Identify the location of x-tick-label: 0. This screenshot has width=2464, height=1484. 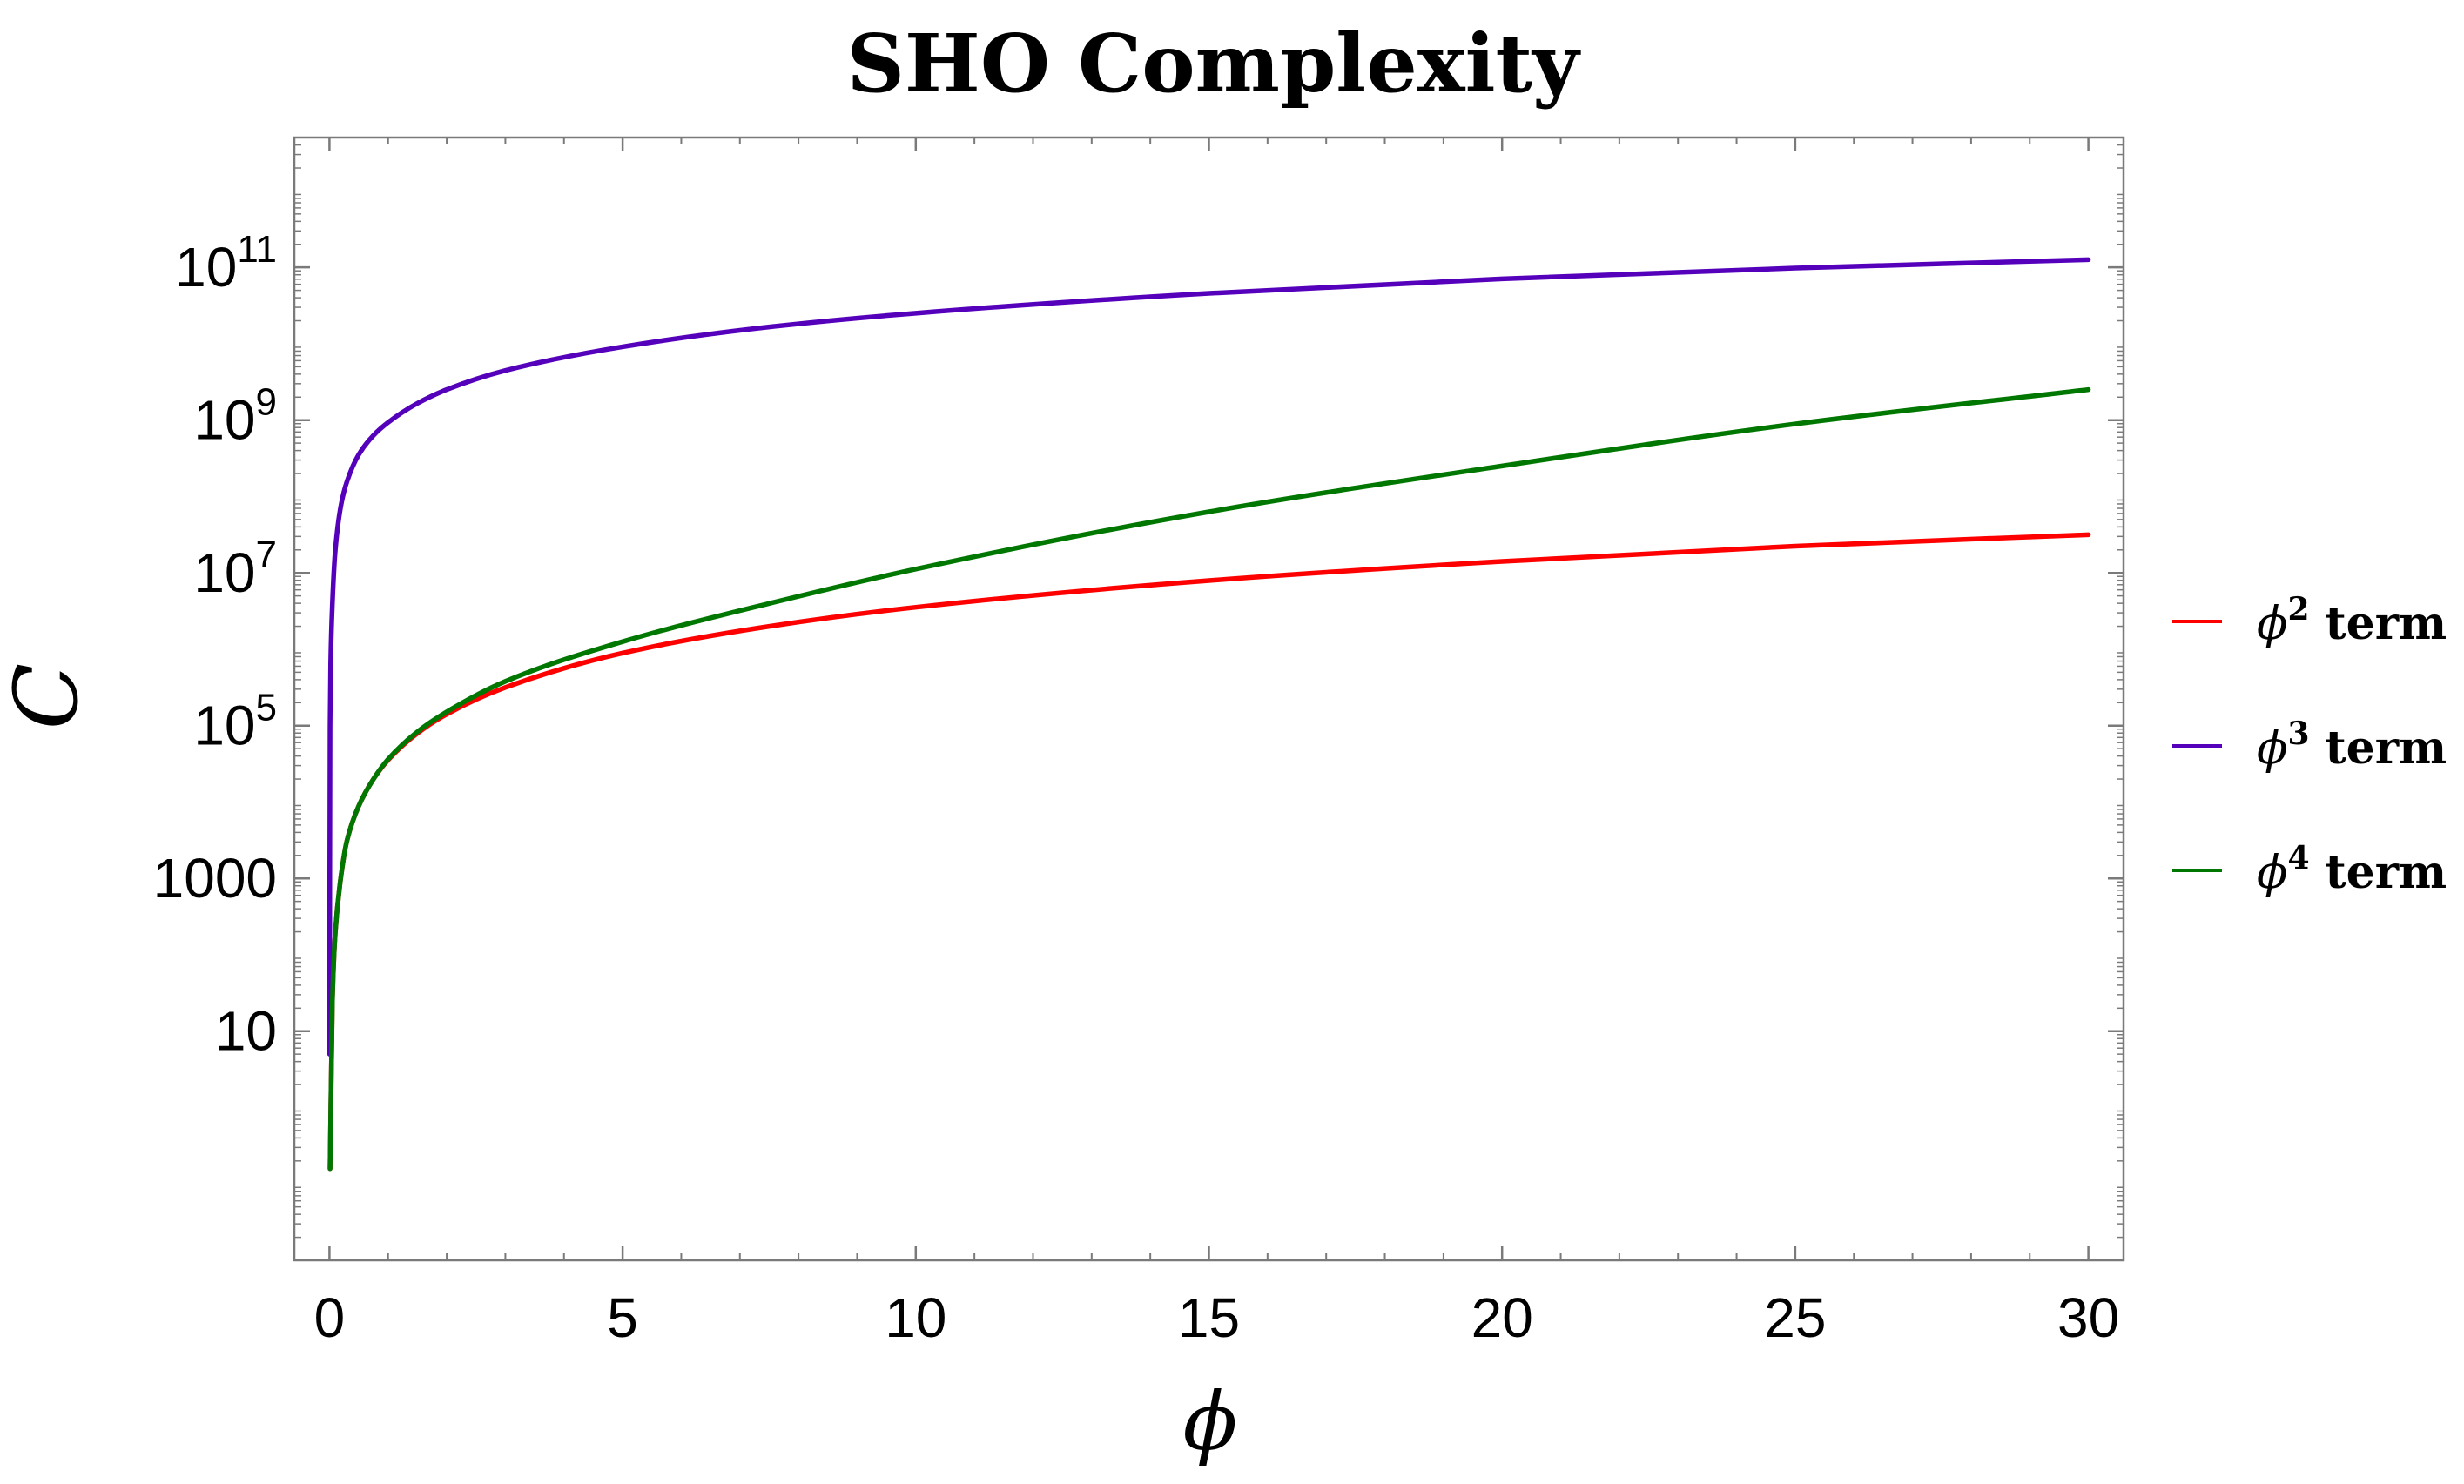
(330, 1318).